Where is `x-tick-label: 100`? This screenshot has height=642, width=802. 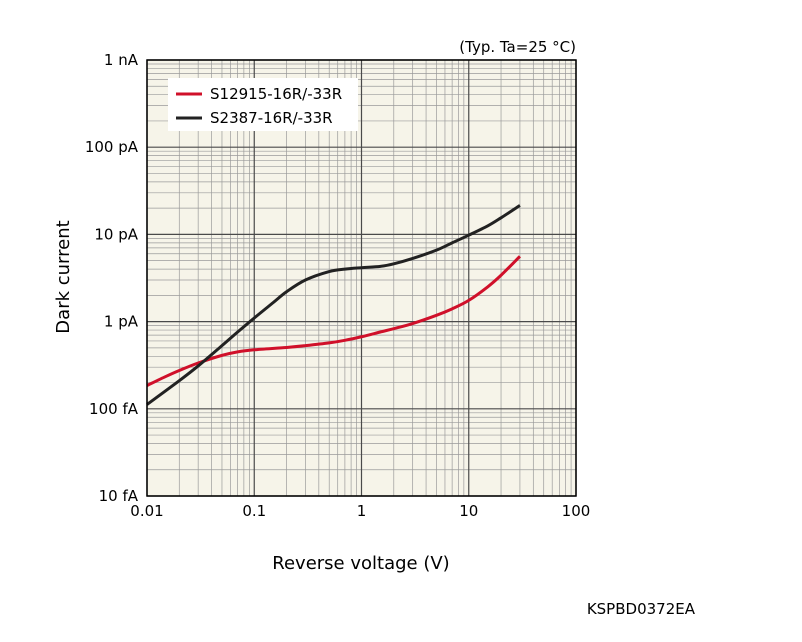
x-tick-label: 100 is located at coordinates (576, 511).